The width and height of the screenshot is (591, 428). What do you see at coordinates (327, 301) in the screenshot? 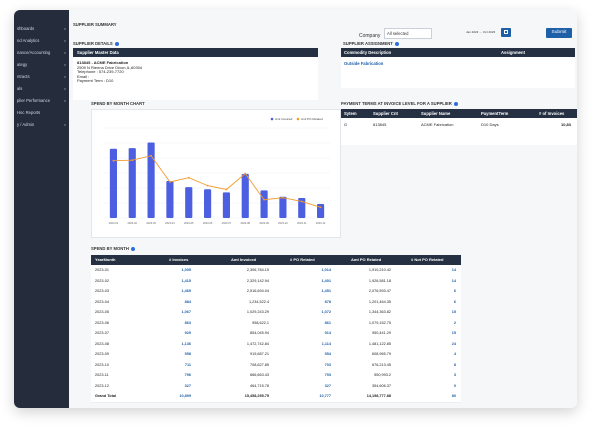
I see `table-cell: 878` at bounding box center [327, 301].